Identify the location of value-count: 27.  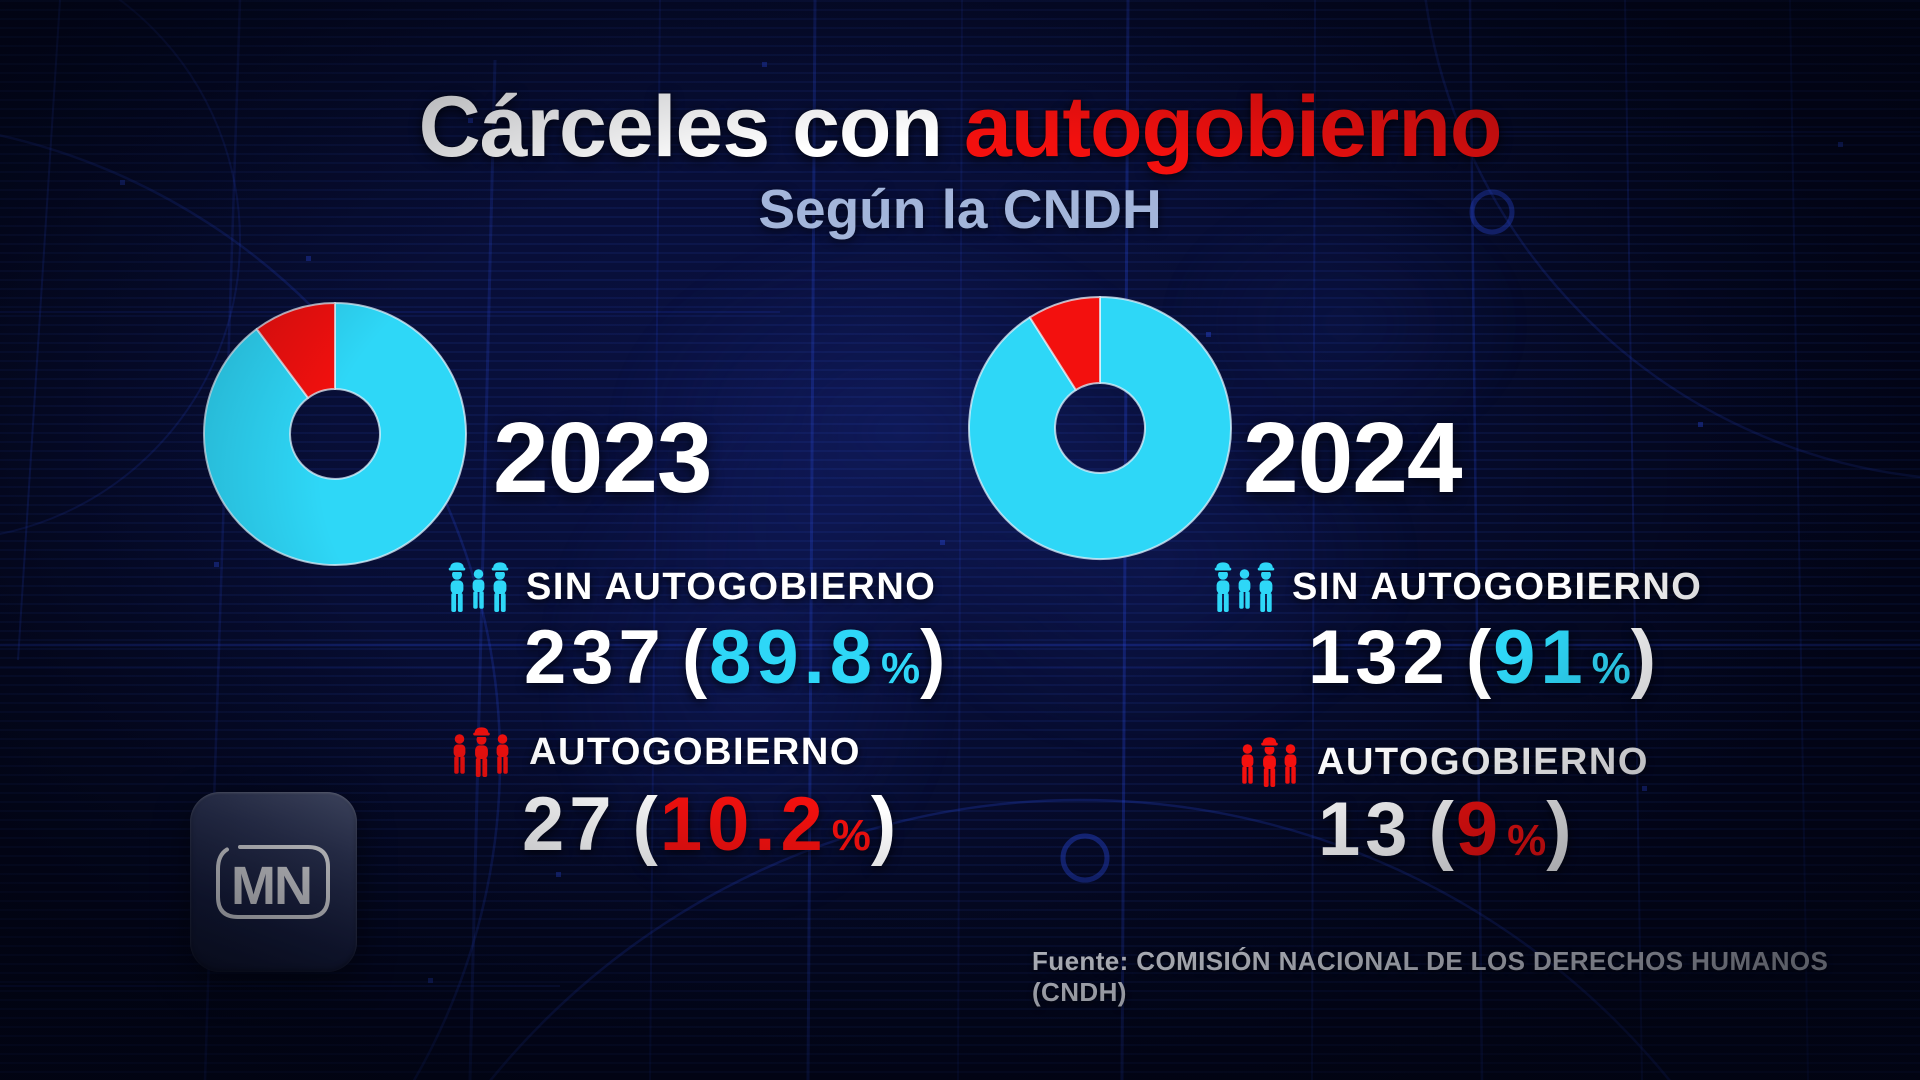
(569, 824).